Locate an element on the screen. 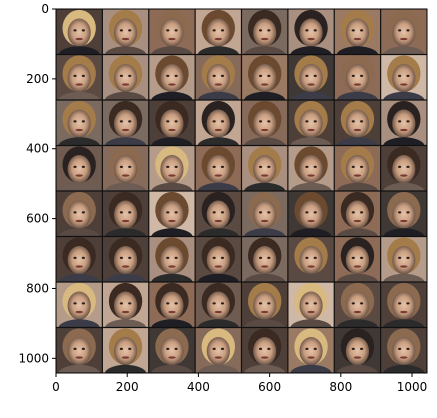 The image size is (437, 418). x-tick-label: 800 is located at coordinates (340, 387).